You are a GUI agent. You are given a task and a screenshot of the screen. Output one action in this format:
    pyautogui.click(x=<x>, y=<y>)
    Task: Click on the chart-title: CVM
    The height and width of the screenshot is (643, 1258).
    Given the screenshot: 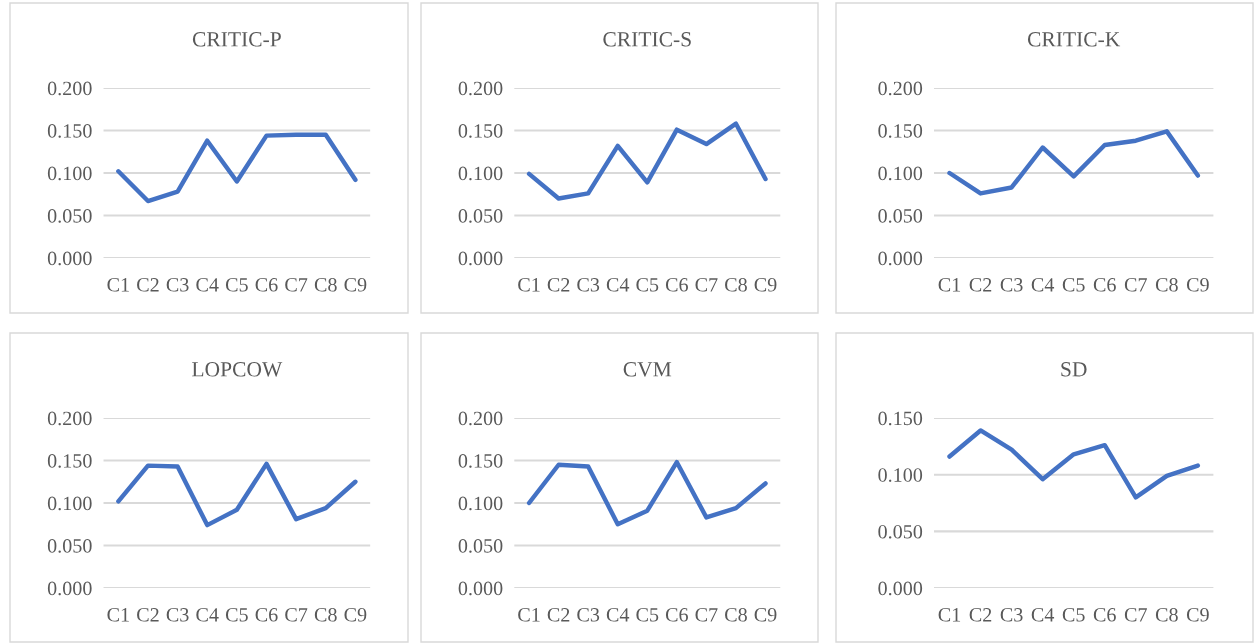 What is the action you would take?
    pyautogui.click(x=647, y=369)
    